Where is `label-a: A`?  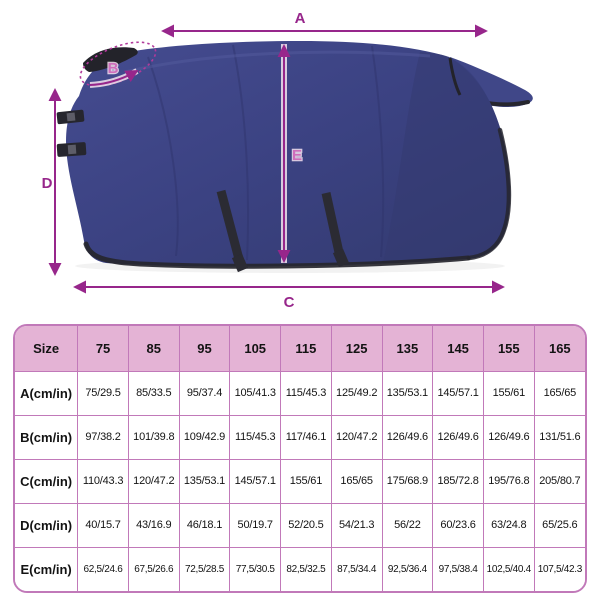
label-a: A is located at coordinates (300, 18).